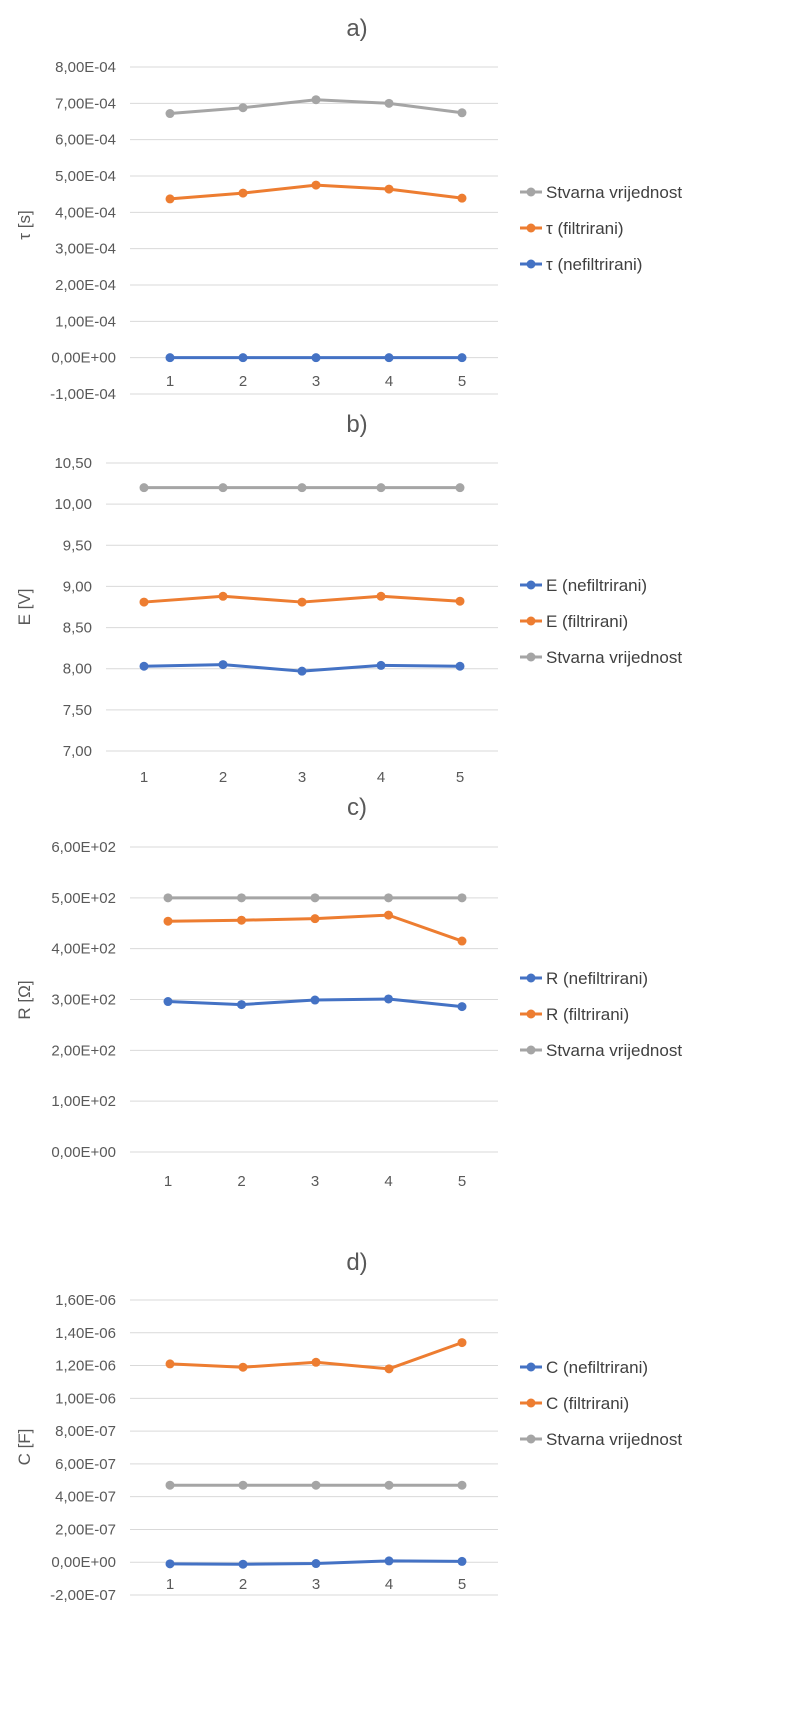 This screenshot has width=787, height=1715. I want to click on y-tick-label: 7,50, so click(77, 710).